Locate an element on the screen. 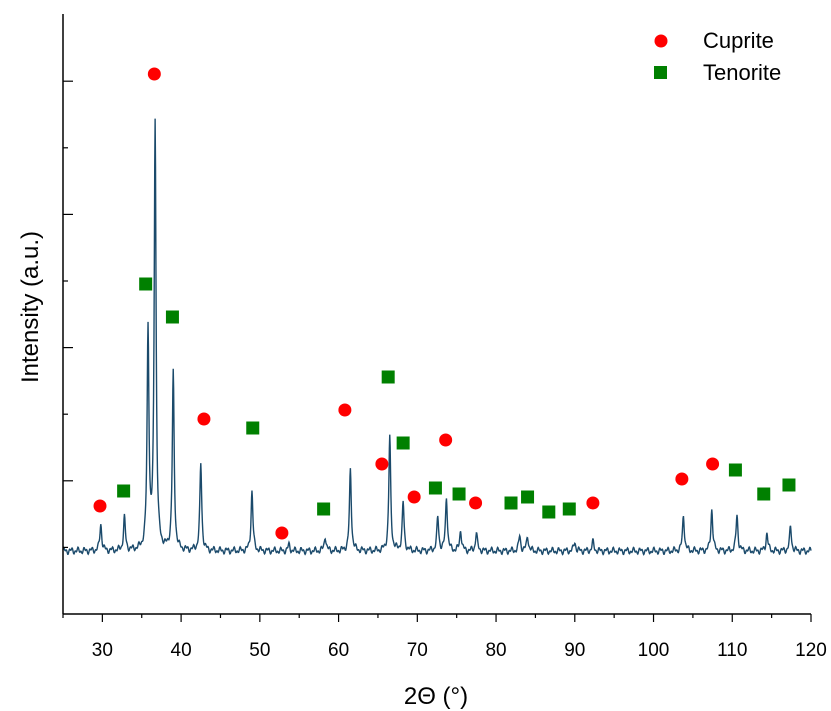  x-tick-label: 120 is located at coordinates (811, 650).